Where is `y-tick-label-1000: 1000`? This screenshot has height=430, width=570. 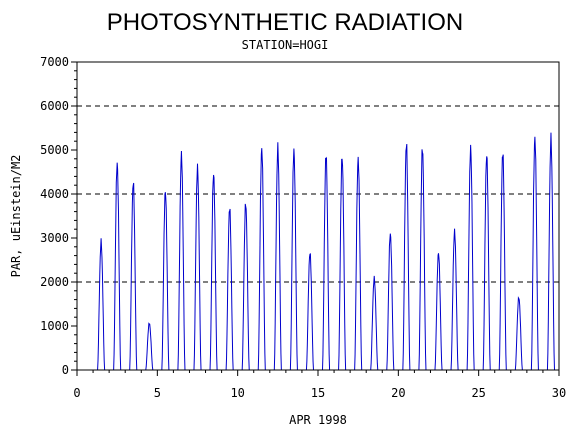
y-tick-label-1000: 1000 is located at coordinates (54, 326).